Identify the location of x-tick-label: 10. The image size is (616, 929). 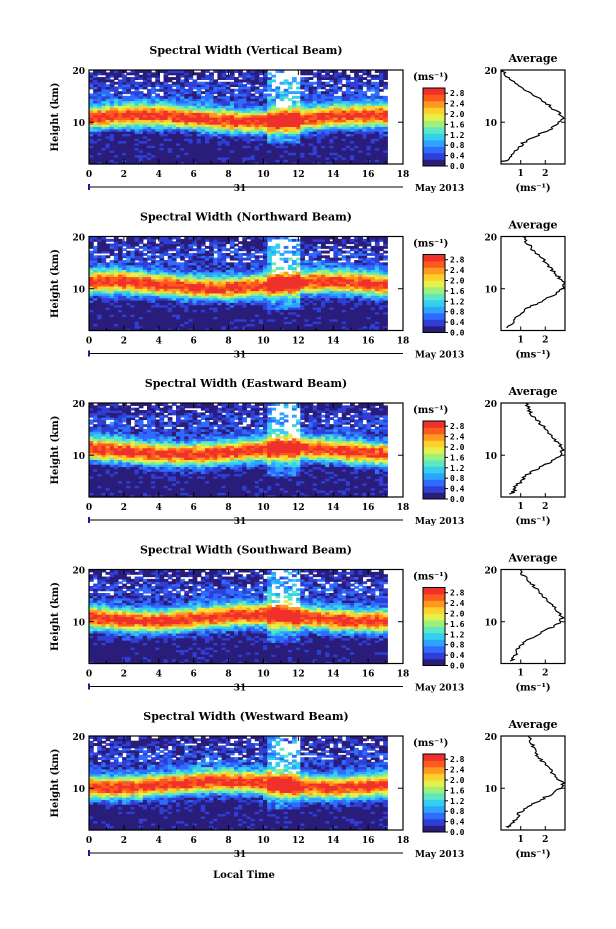
(263, 175).